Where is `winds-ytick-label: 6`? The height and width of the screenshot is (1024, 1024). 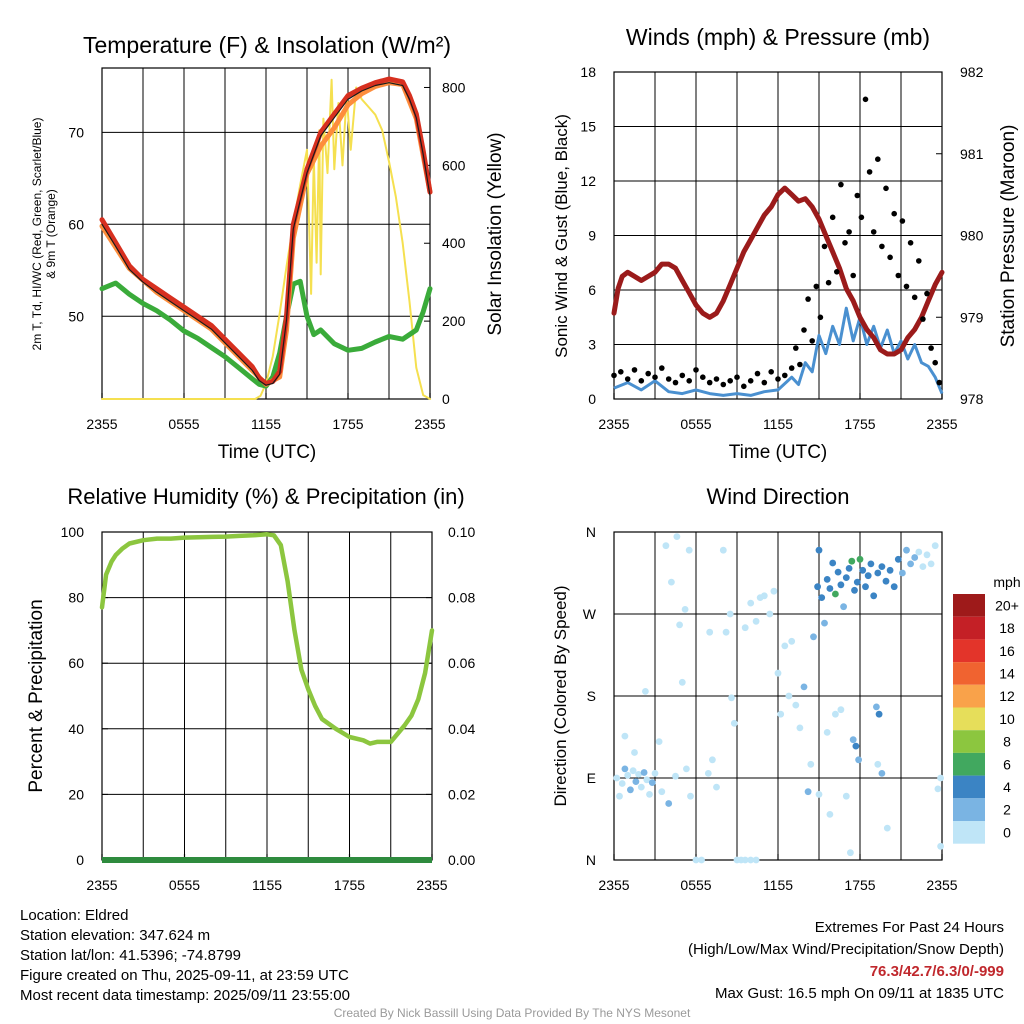
winds-ytick-label: 6 is located at coordinates (592, 290).